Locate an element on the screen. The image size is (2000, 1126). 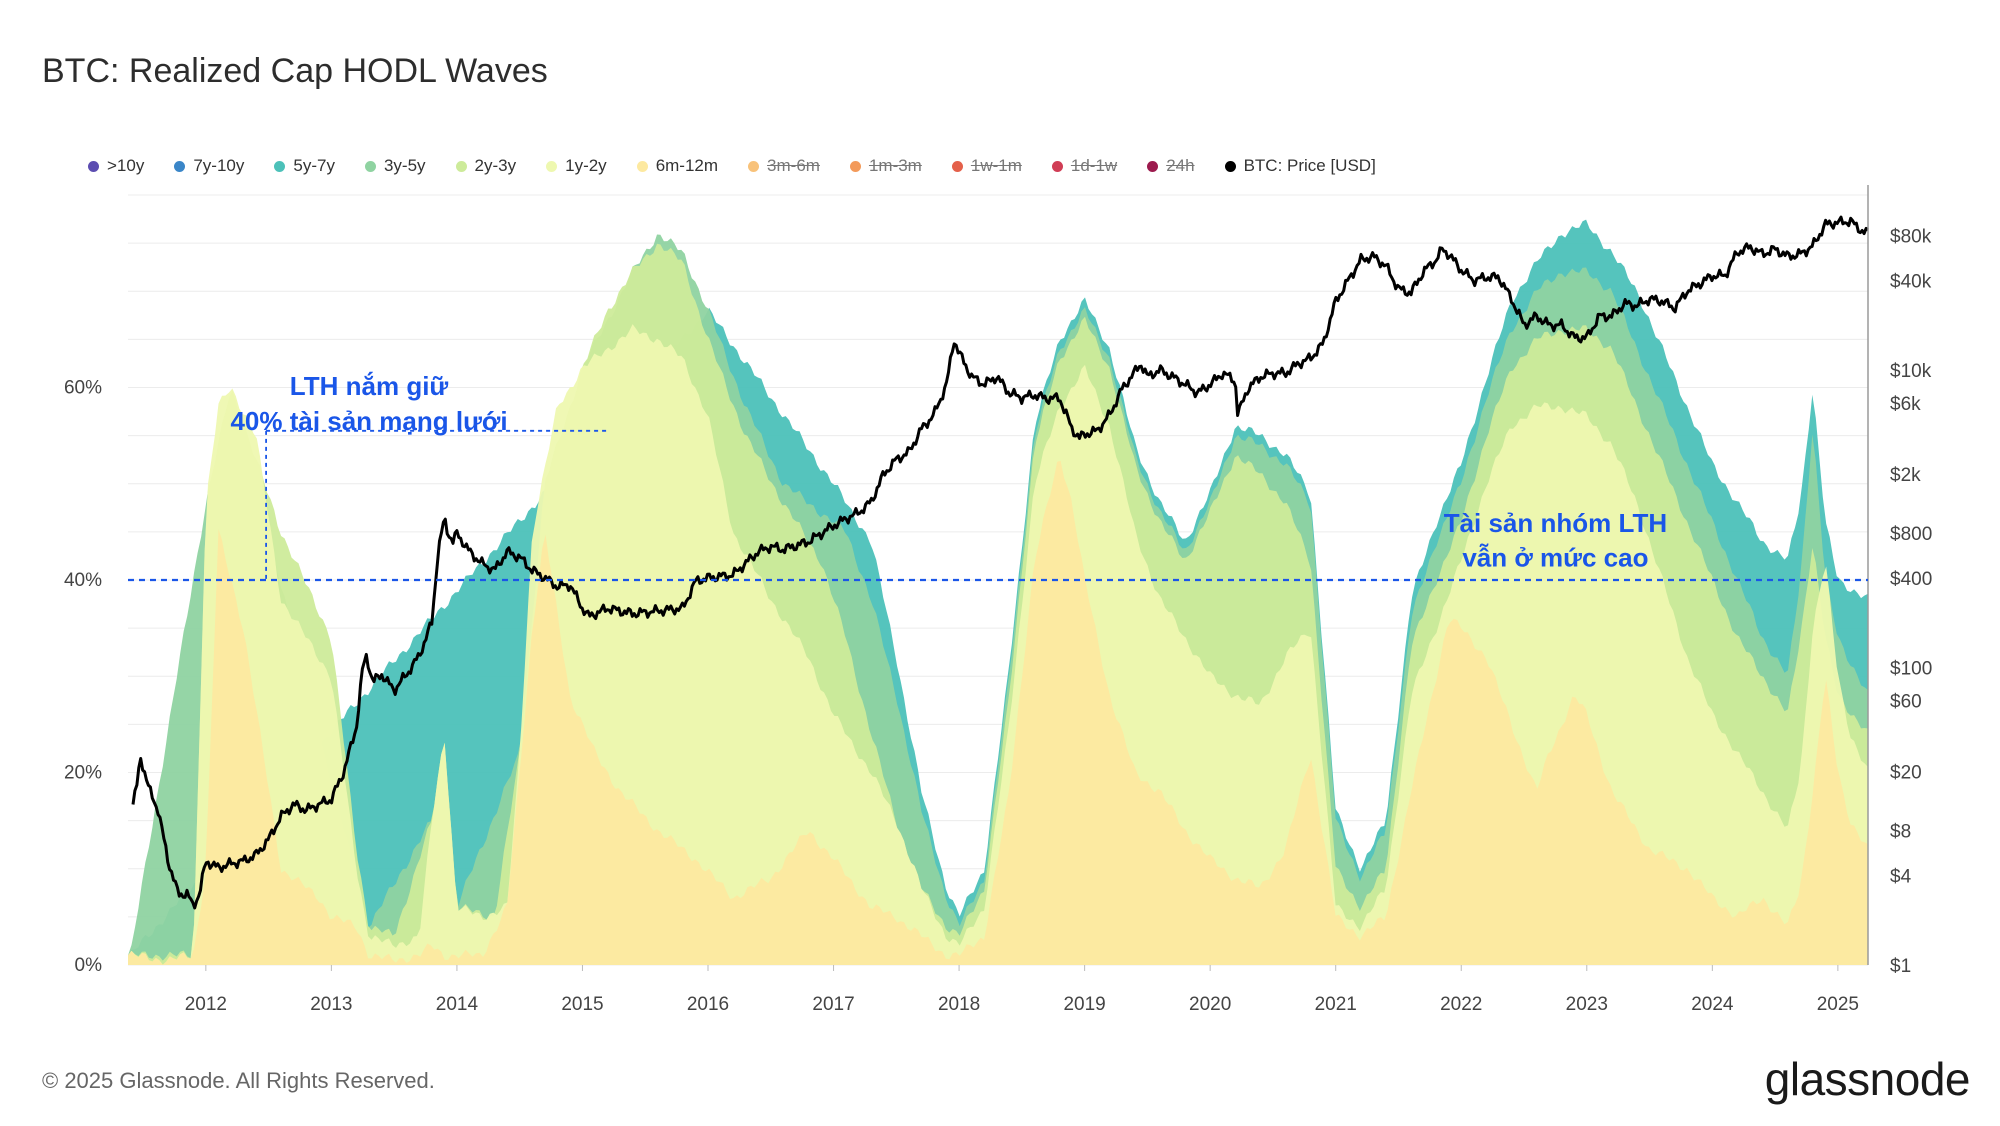
x-tick-label: 2012 is located at coordinates (206, 1002).